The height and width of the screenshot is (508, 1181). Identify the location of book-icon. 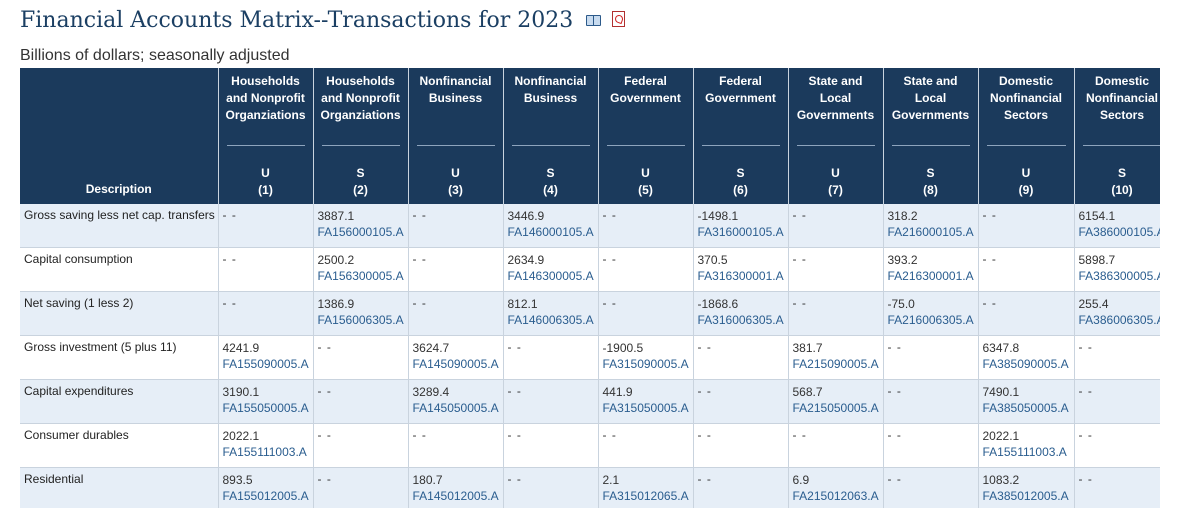
(594, 20).